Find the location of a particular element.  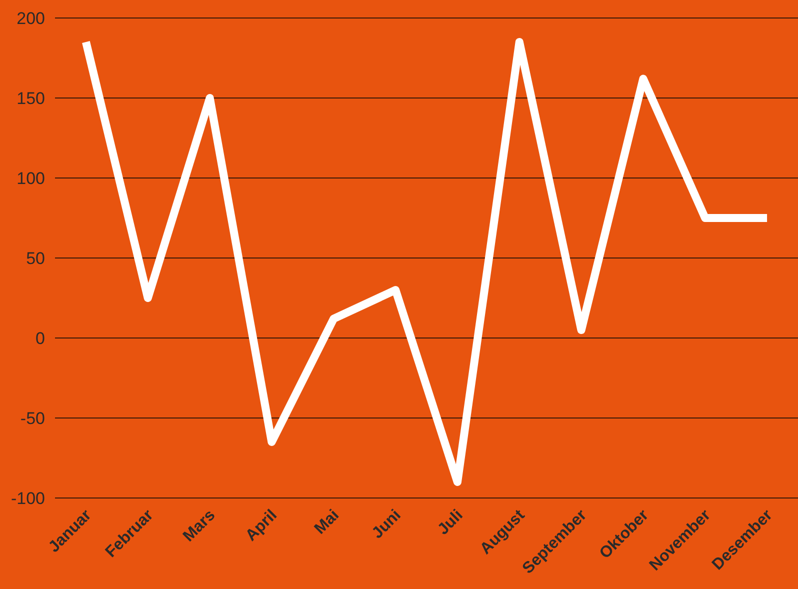

y-tick-label: -100 is located at coordinates (27, 498).